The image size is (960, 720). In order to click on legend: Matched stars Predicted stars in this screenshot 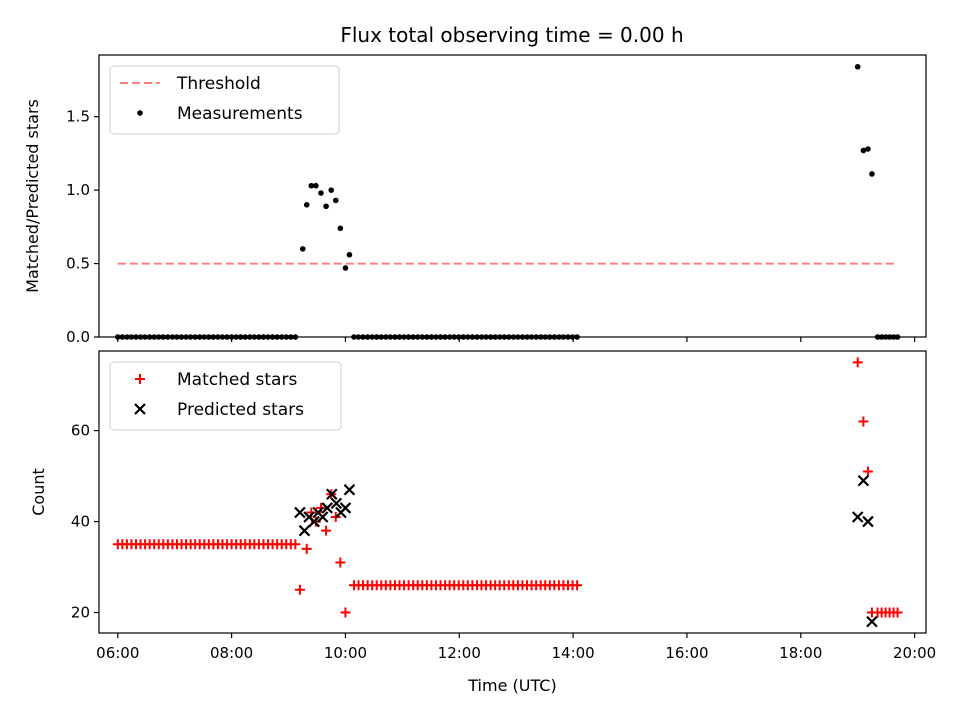, I will do `click(225, 396)`.